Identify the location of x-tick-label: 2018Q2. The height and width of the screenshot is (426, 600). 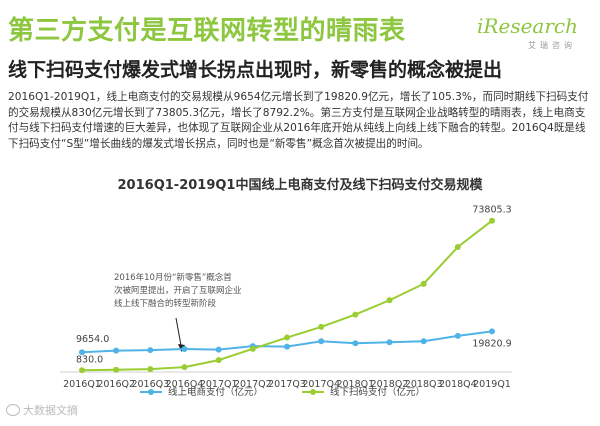
(390, 384).